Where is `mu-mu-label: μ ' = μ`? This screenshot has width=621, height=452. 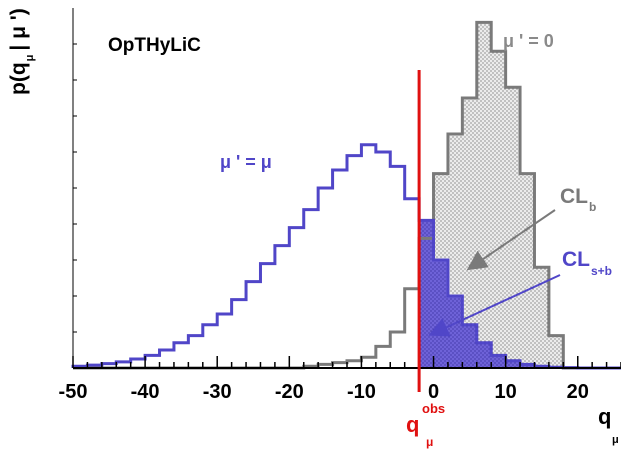
mu-mu-label: μ ' = μ is located at coordinates (246, 162).